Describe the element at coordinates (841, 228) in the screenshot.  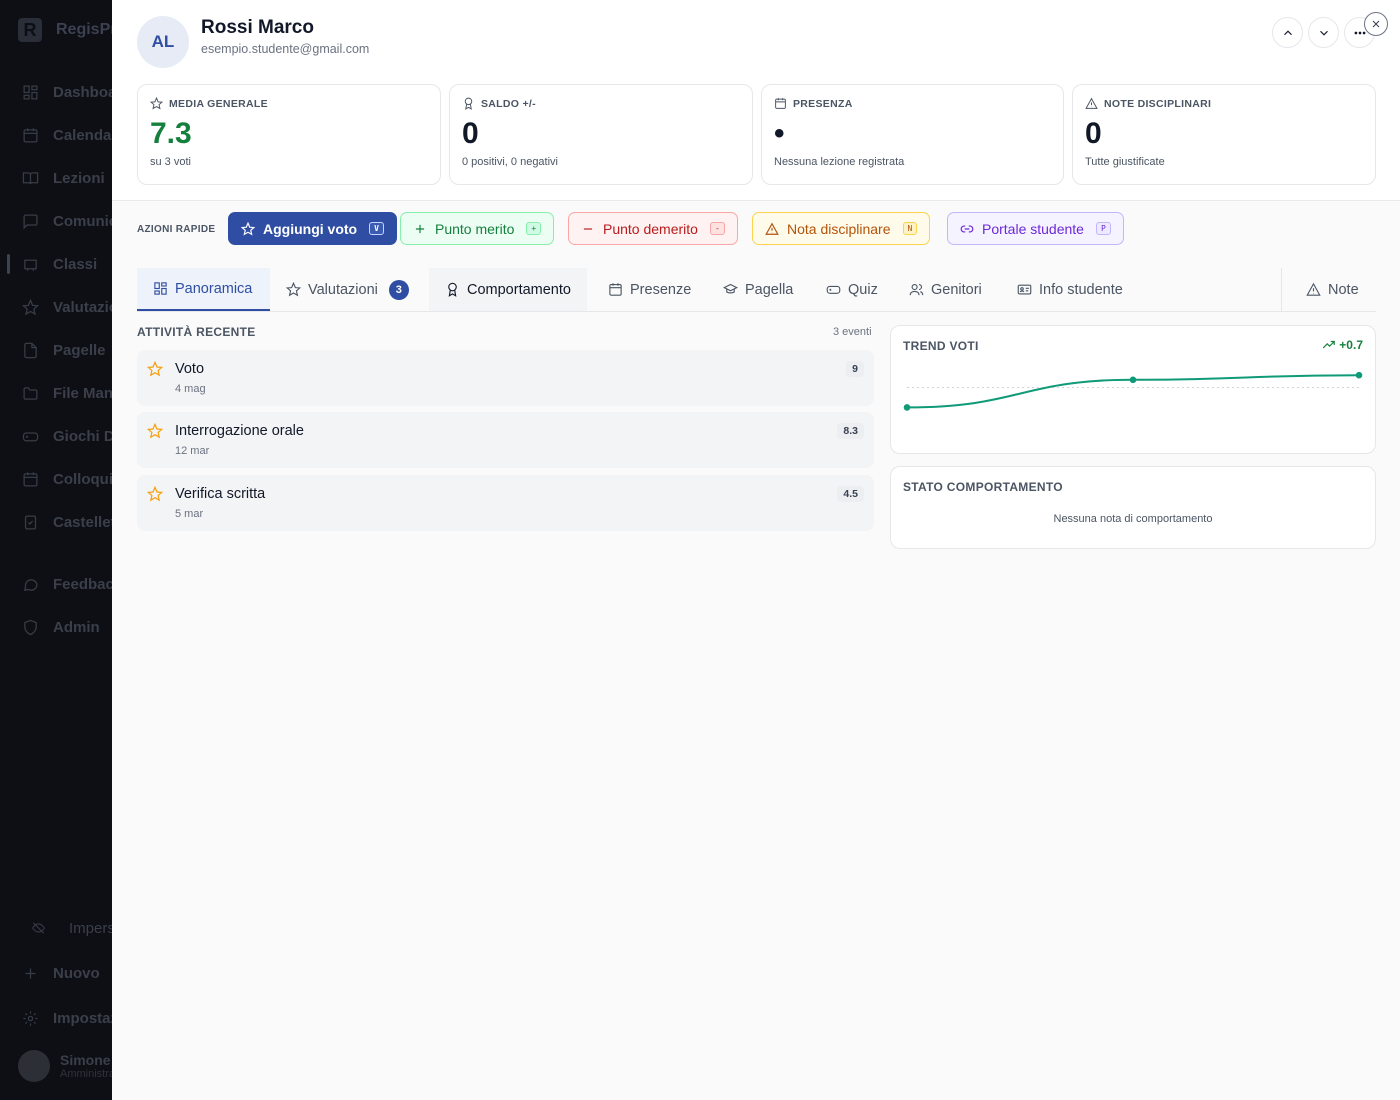
I see `disciplinary-note-button: Nota disciplinare N` at that location.